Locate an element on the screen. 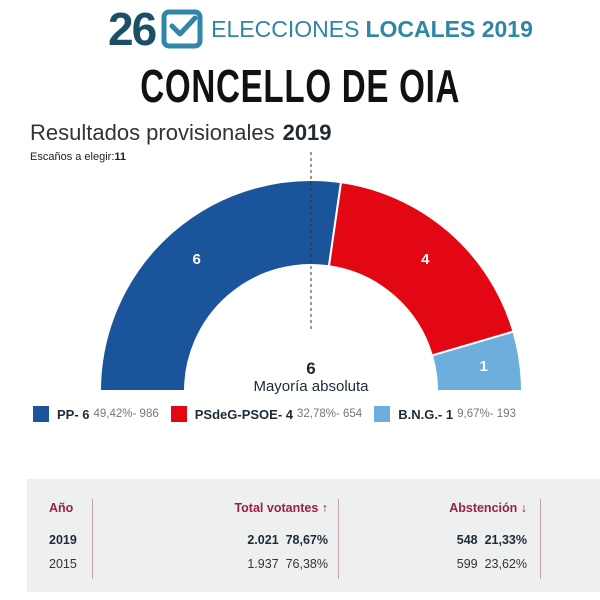 Image resolution: width=600 pixels, height=600 pixels. row-2019-voters: 2.021 78,67% is located at coordinates (287, 540).